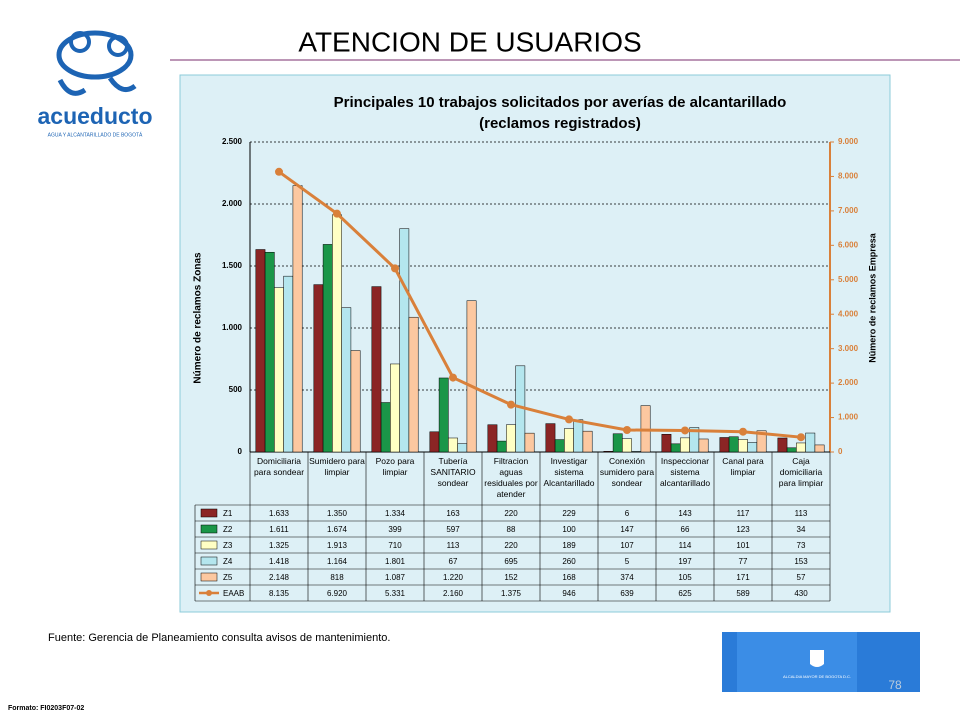 This screenshot has height=720, width=960. I want to click on table-cell: 163, so click(453, 513).